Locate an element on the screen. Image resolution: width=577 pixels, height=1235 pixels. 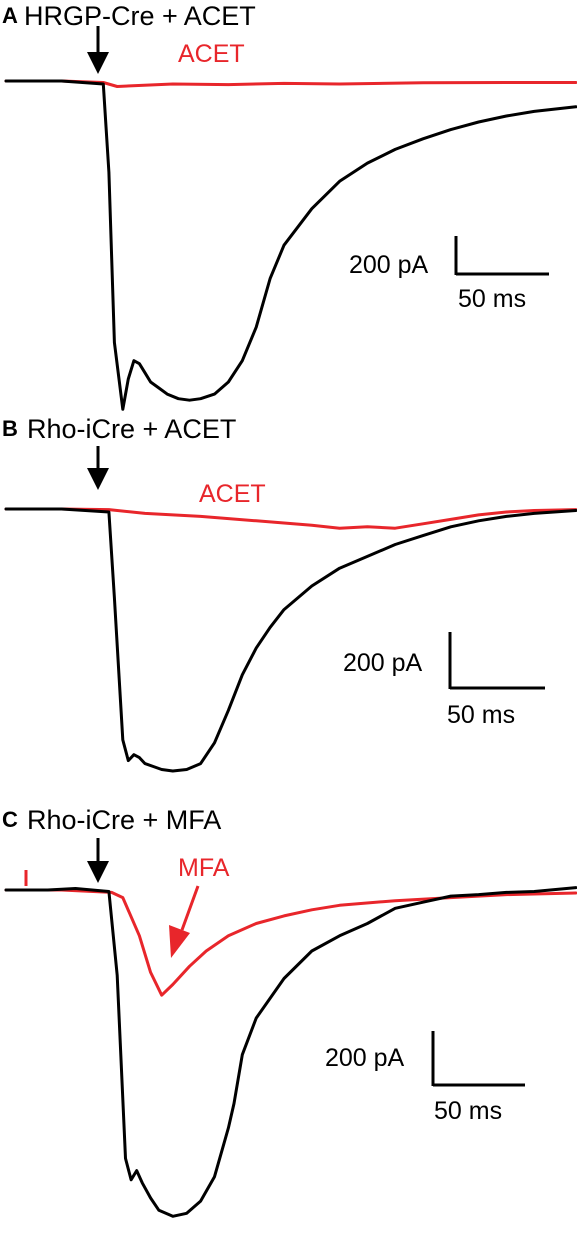
stimulus-arrow-c is located at coordinates (98, 860).